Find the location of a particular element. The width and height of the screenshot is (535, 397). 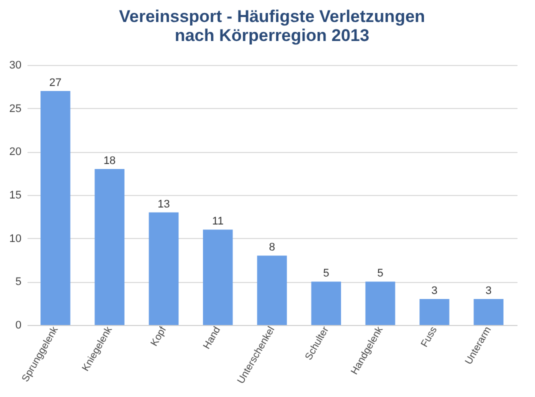

data-label: 8 is located at coordinates (272, 248).